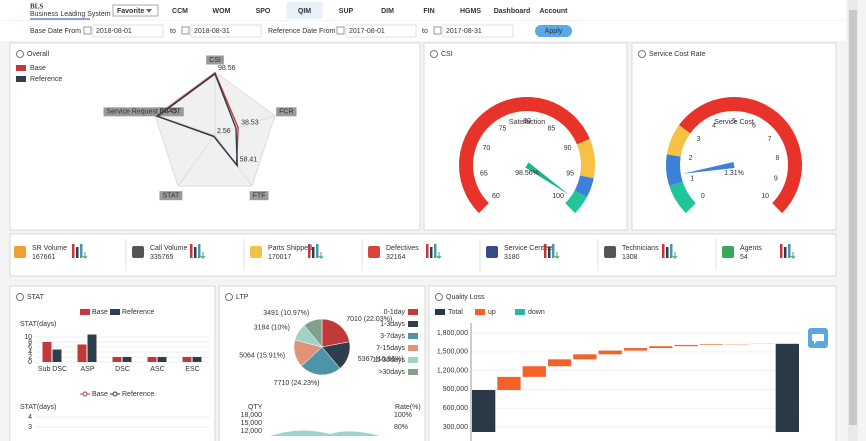 This screenshot has width=866, height=441. I want to click on y-tick-label: 10, so click(28, 337).